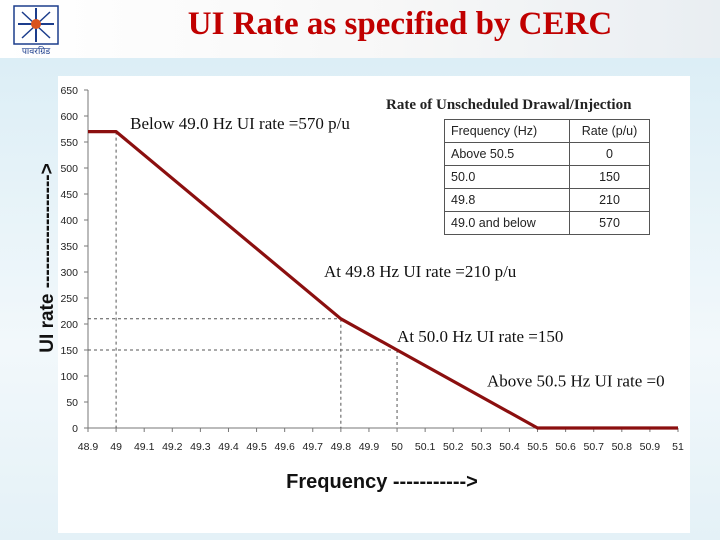  I want to click on x-tick-label: 49.5, so click(256, 447).